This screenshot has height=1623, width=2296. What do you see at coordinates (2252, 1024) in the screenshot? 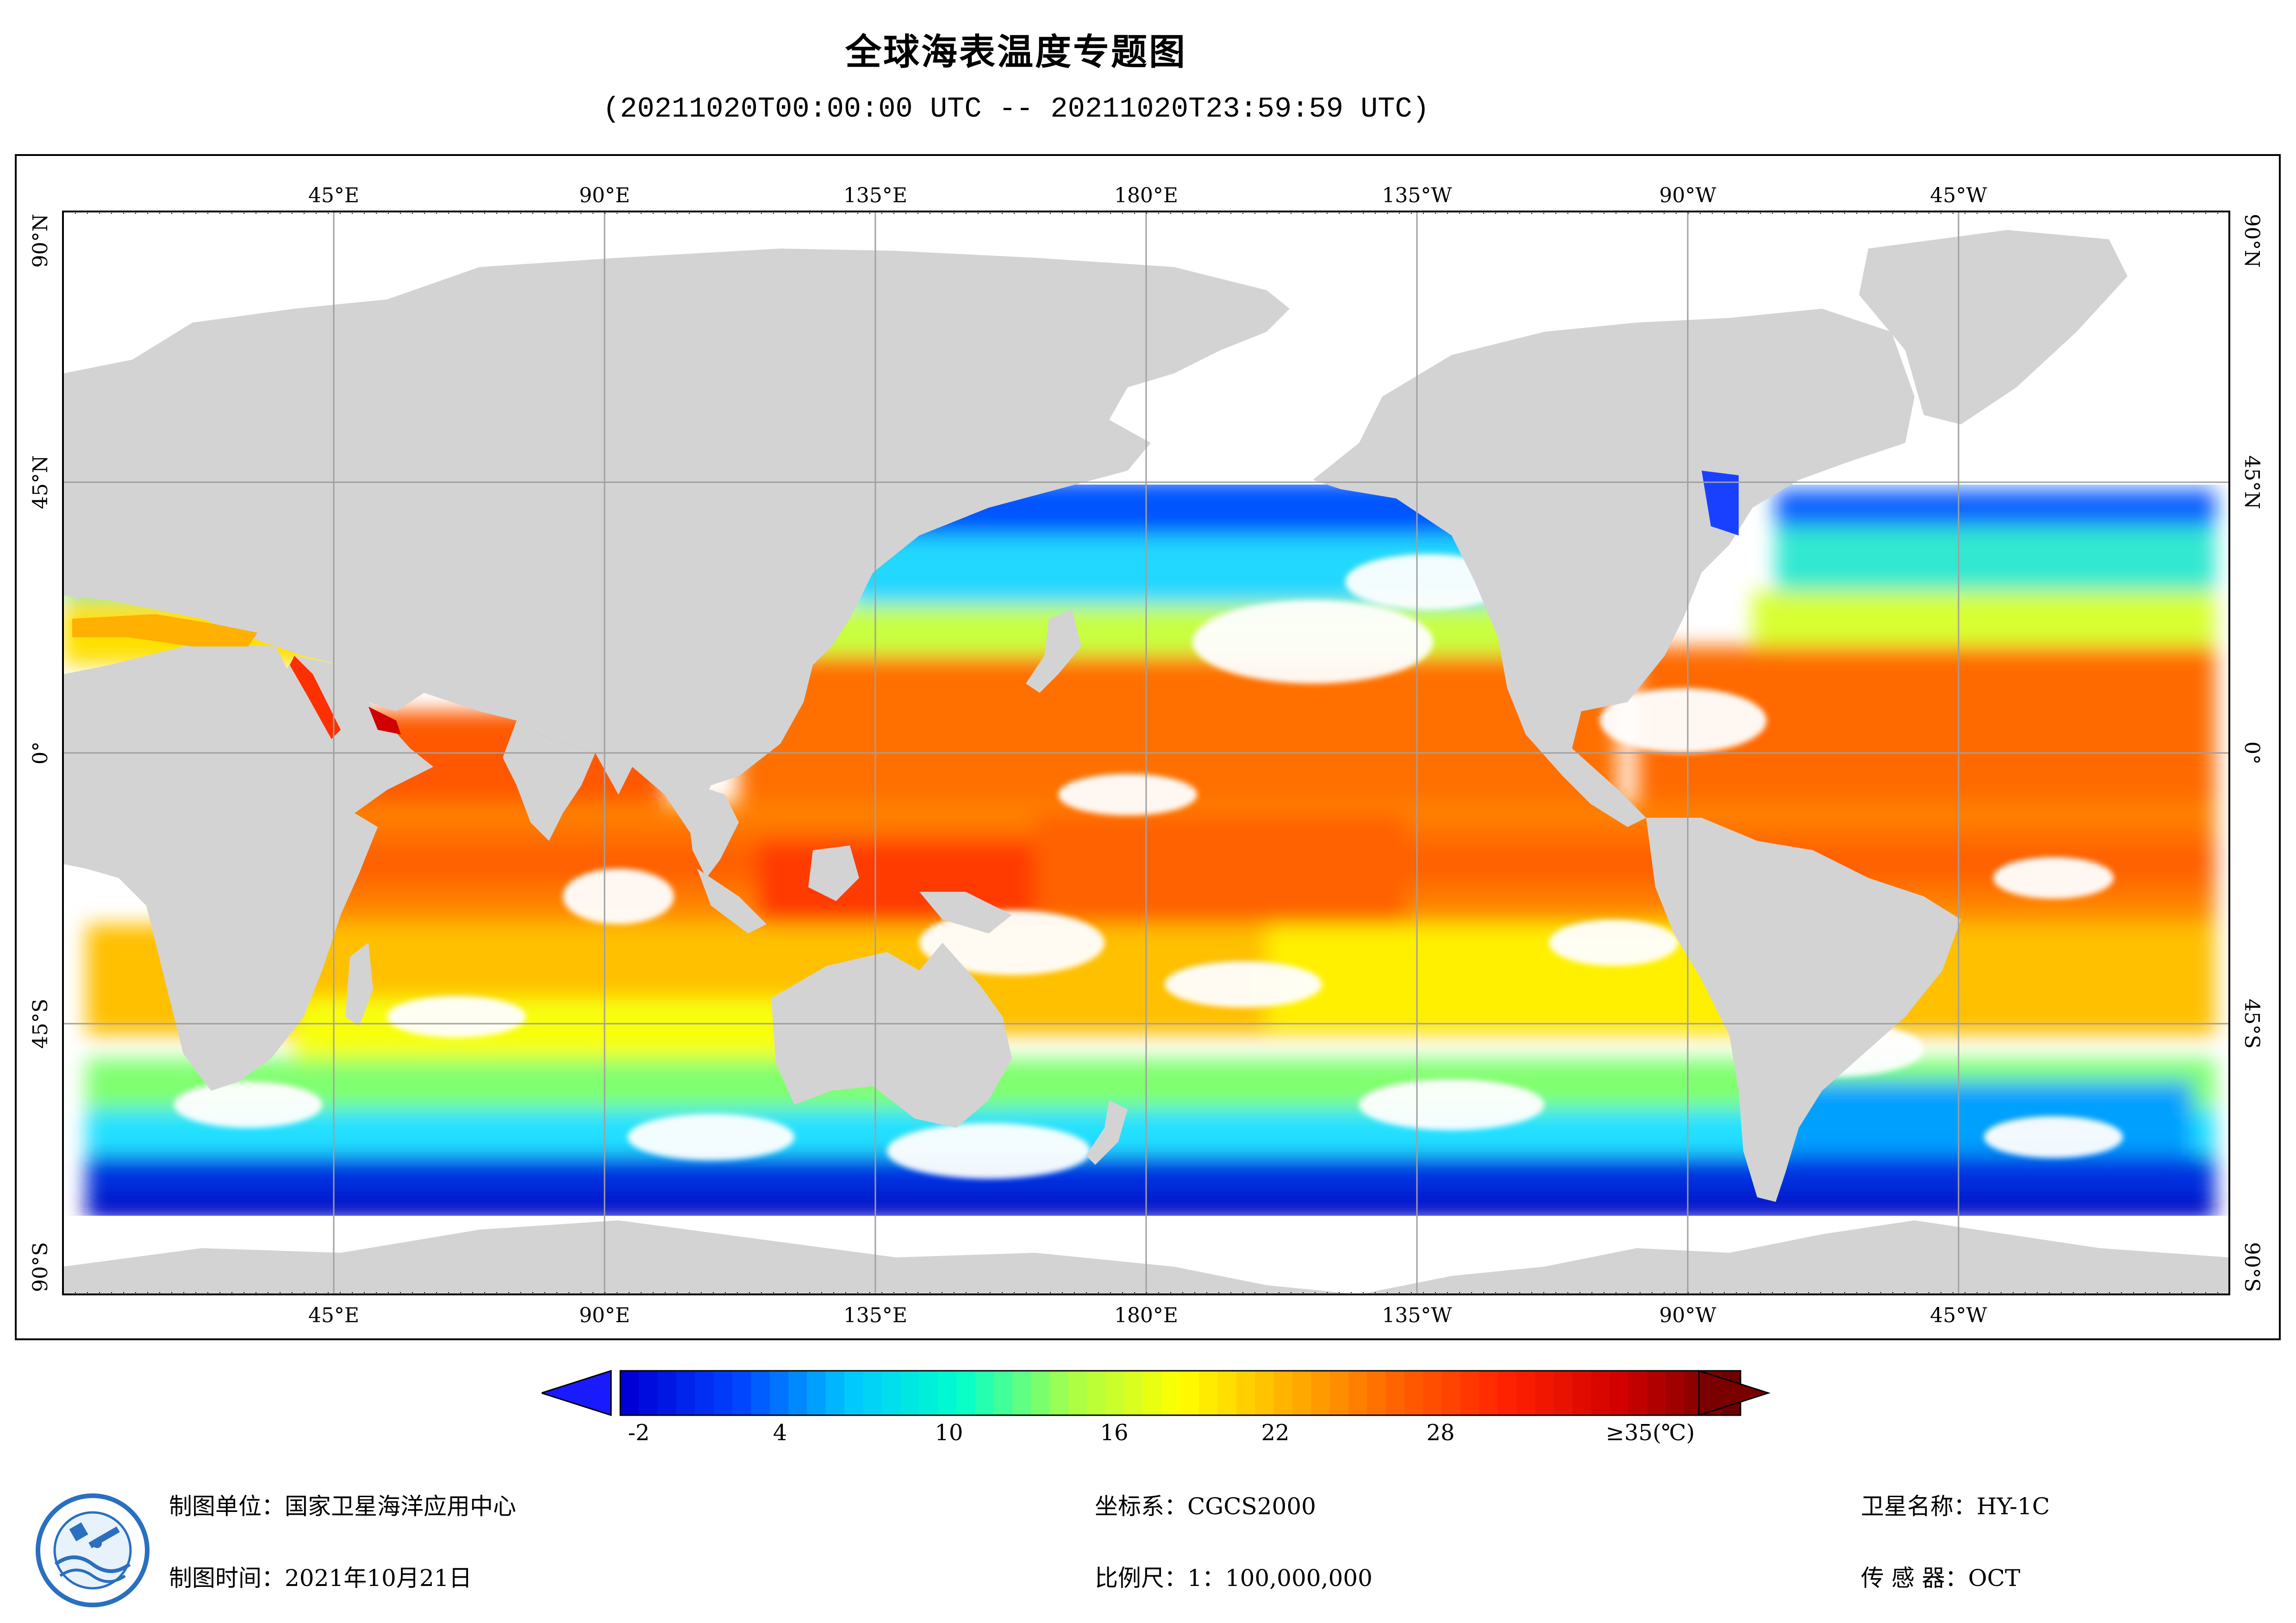
I see `lat-label-right: 45°S` at bounding box center [2252, 1024].